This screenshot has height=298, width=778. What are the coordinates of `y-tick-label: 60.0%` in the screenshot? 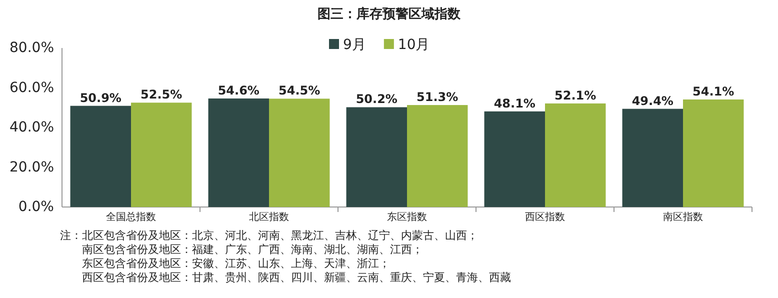 It's located at (32, 88).